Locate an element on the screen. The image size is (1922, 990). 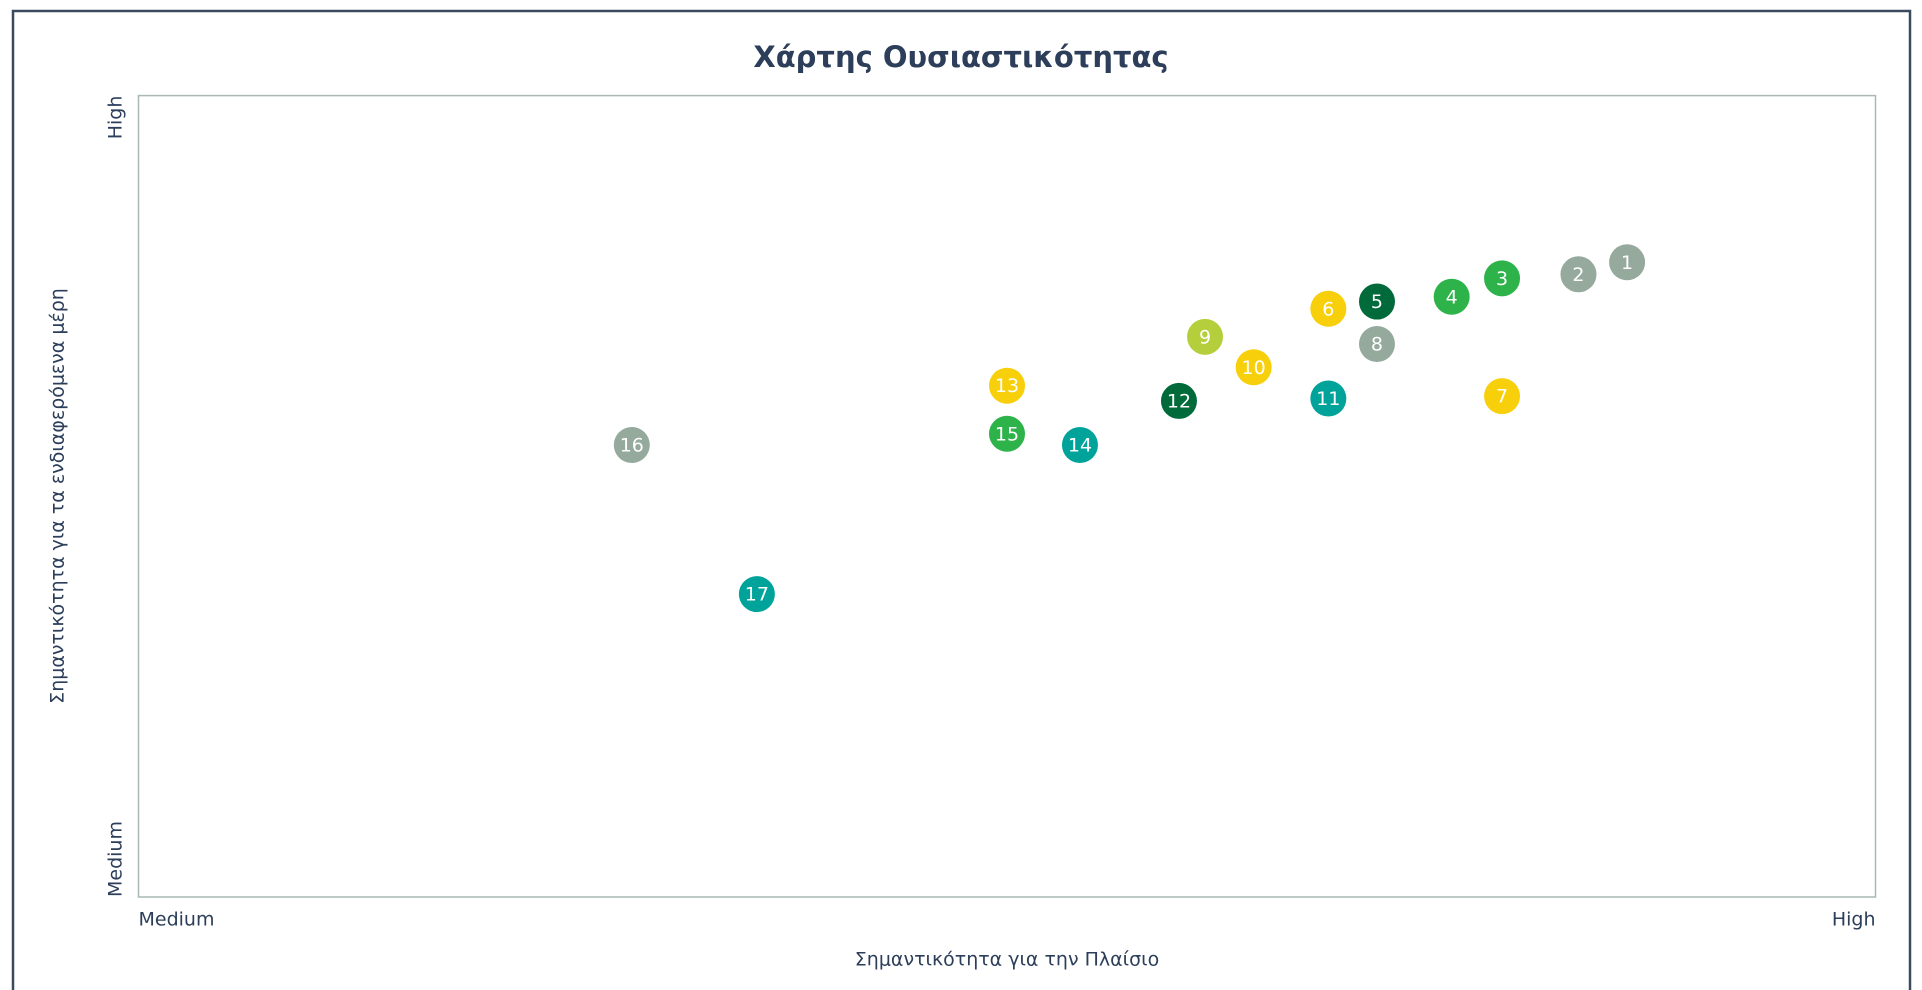
x-tick-label: High is located at coordinates (1854, 920).